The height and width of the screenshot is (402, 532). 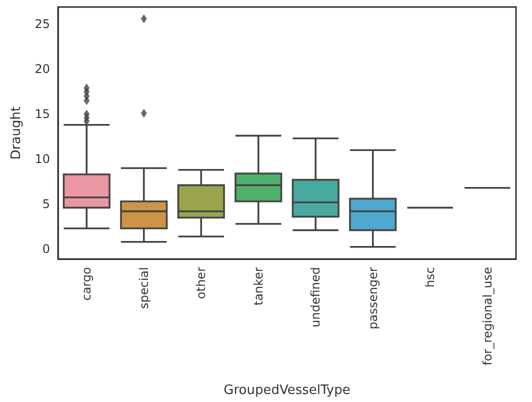 What do you see at coordinates (373, 298) in the screenshot?
I see `x-tick-label: passenger` at bounding box center [373, 298].